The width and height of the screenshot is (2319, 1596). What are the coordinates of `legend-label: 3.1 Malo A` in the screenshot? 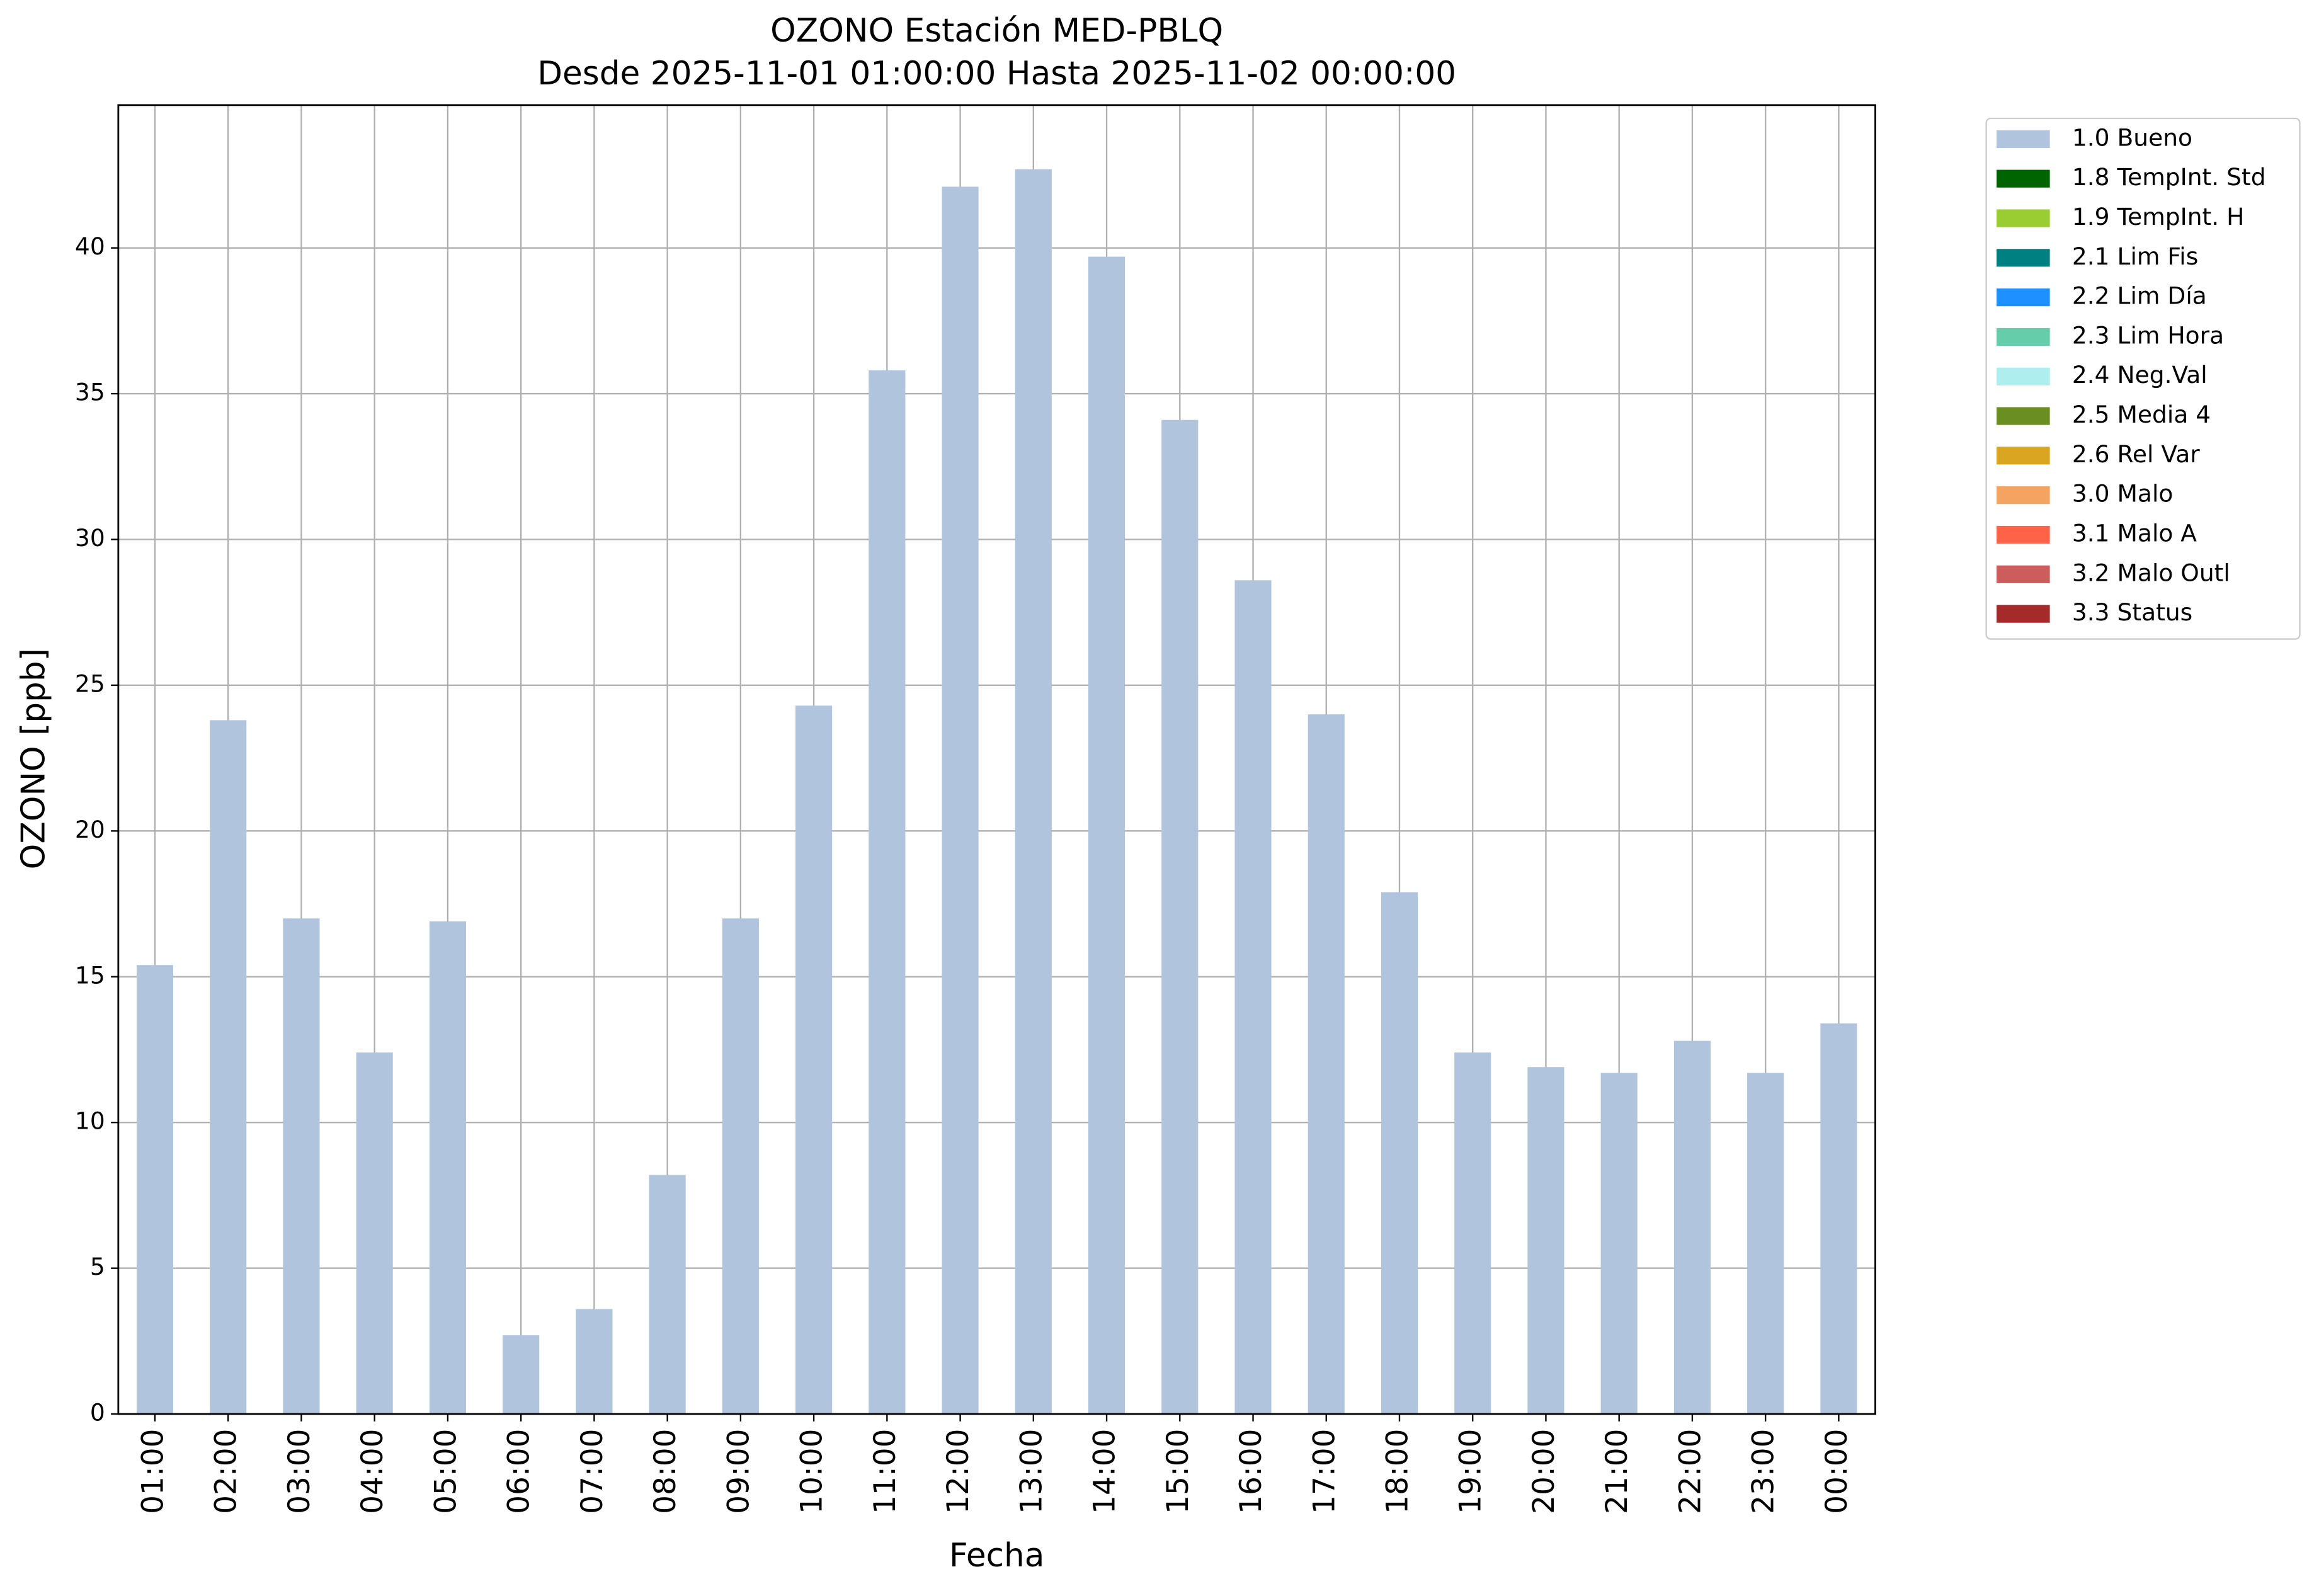 It's located at (2134, 533).